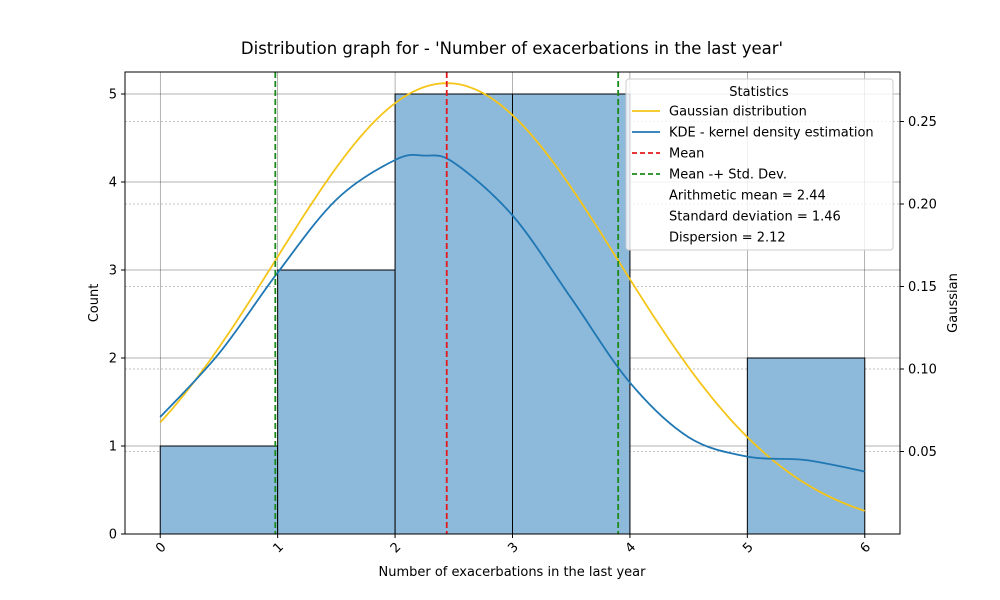 The image size is (1000, 600). Describe the element at coordinates (922, 122) in the screenshot. I see `y2-tick-label: 0.25` at that location.